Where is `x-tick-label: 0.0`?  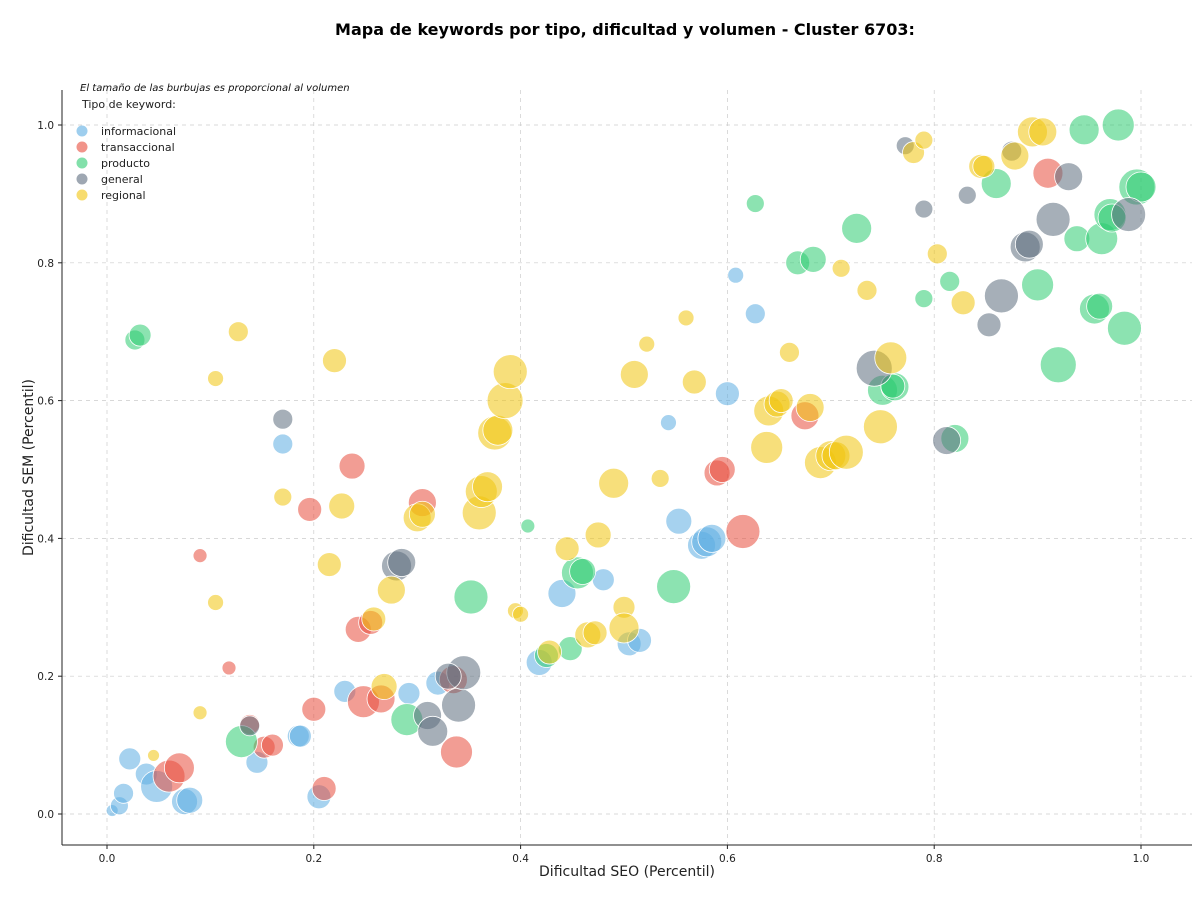 x-tick-label: 0.0 is located at coordinates (107, 859).